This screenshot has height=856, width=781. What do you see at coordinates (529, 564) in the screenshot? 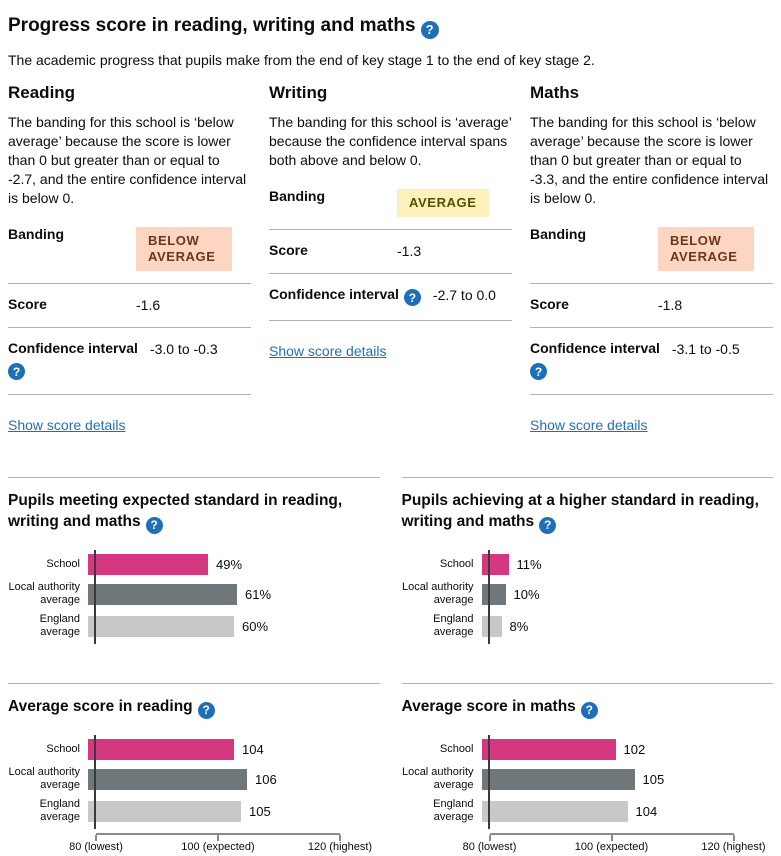
I see `bar-value-label: 11%` at bounding box center [529, 564].